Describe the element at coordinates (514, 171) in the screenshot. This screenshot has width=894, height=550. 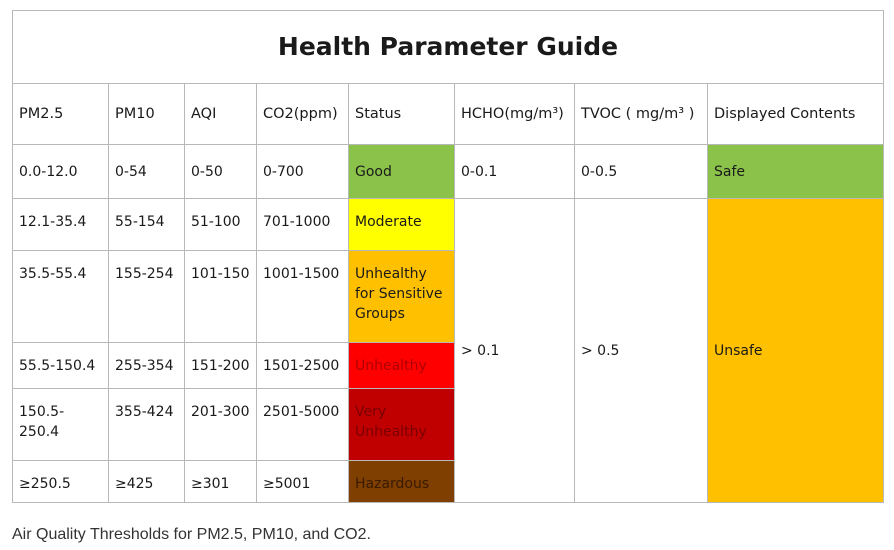
I see `hcho-safe-cell: 0-0.1` at that location.